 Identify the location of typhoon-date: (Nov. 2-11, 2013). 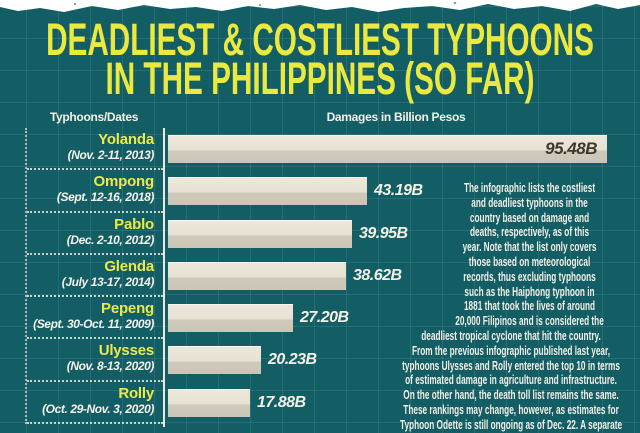
(111, 155).